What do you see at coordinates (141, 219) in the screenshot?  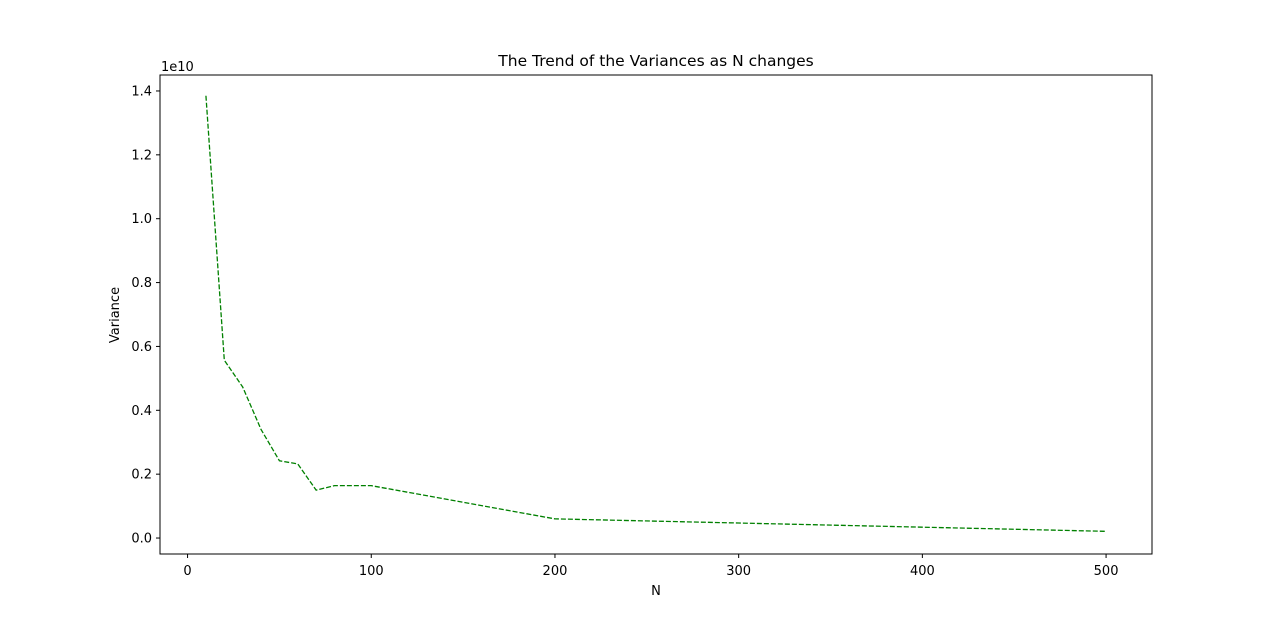 I see `y-tick-label: 1.0` at bounding box center [141, 219].